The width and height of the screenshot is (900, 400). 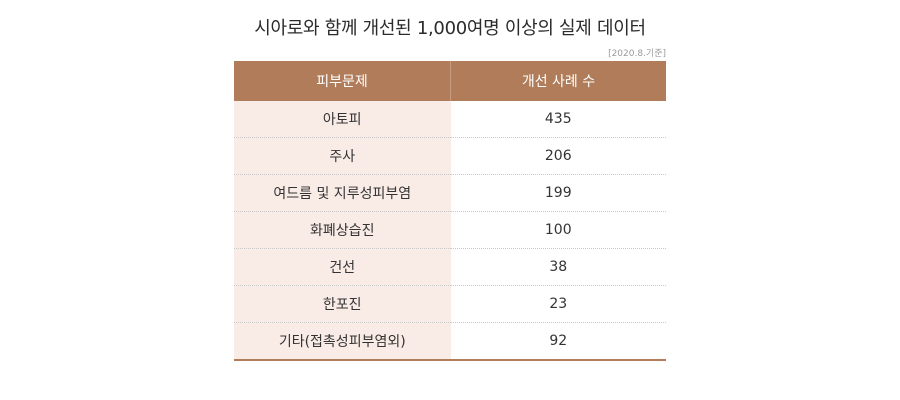 I want to click on table-row: 주사 206, so click(x=450, y=156).